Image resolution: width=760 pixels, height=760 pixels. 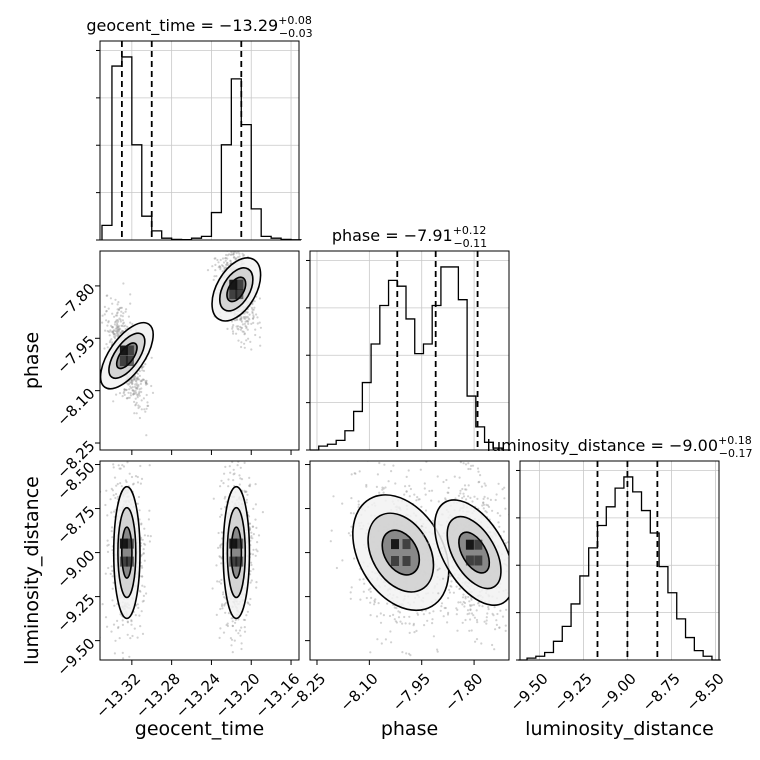 What do you see at coordinates (735, 440) in the screenshot?
I see `title-plus: +0.18` at bounding box center [735, 440].